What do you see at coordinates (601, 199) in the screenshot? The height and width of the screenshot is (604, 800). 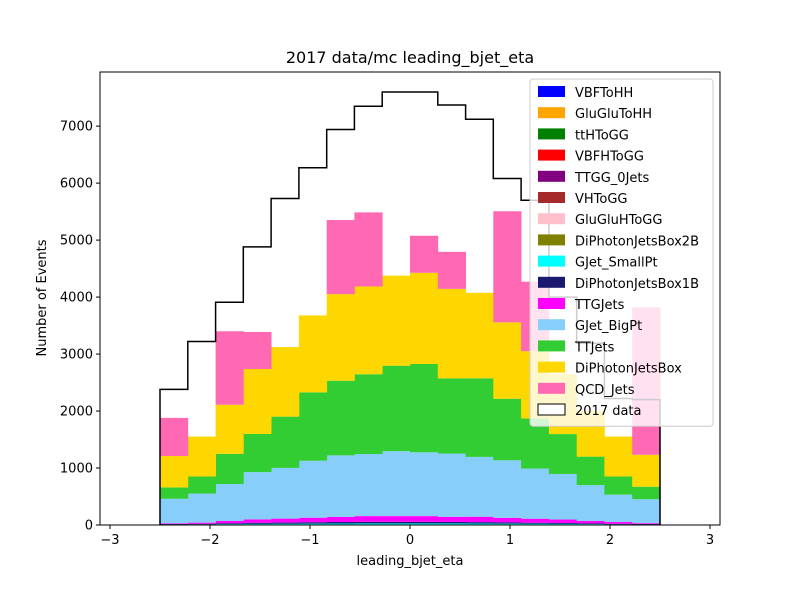 I see `legend-label-vhtogg: VHToGG` at bounding box center [601, 199].